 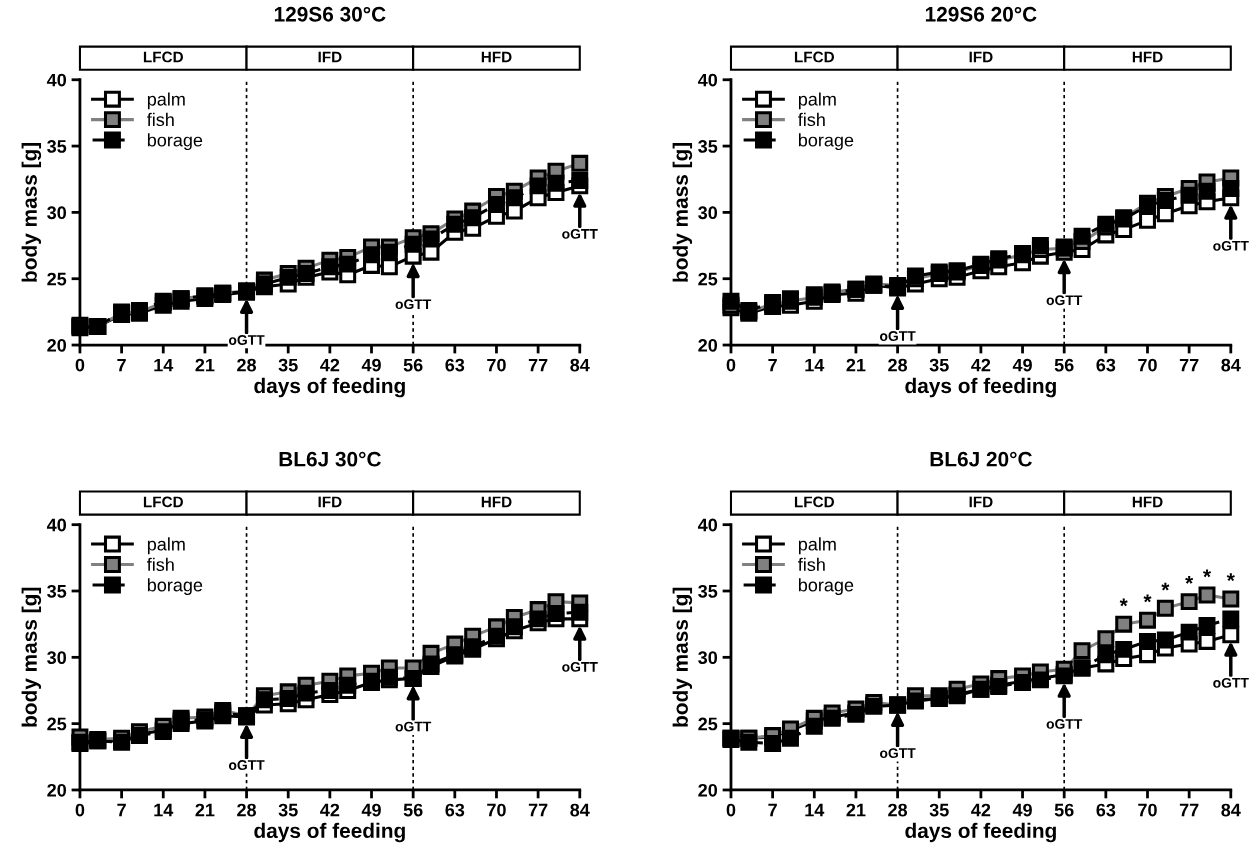 I want to click on chart-title: BL6J 30°C, so click(x=330, y=459).